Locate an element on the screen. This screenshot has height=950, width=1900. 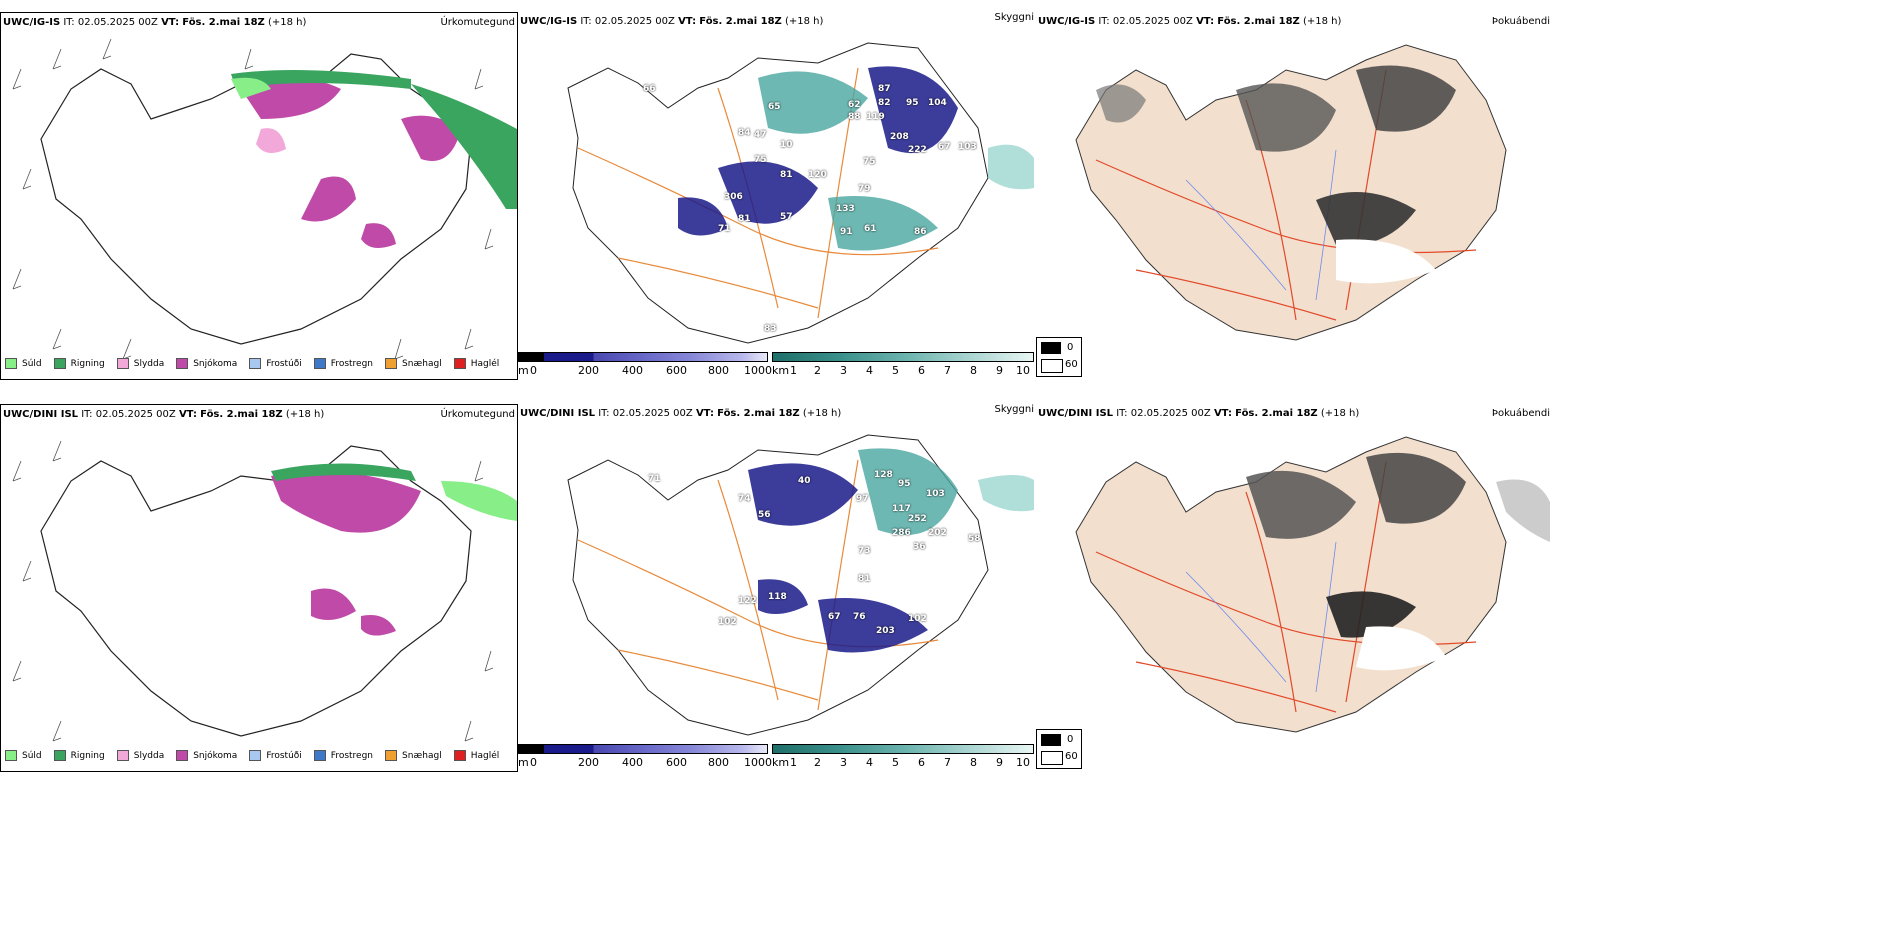
ceiling-value-label: 133 is located at coordinates (845, 209).